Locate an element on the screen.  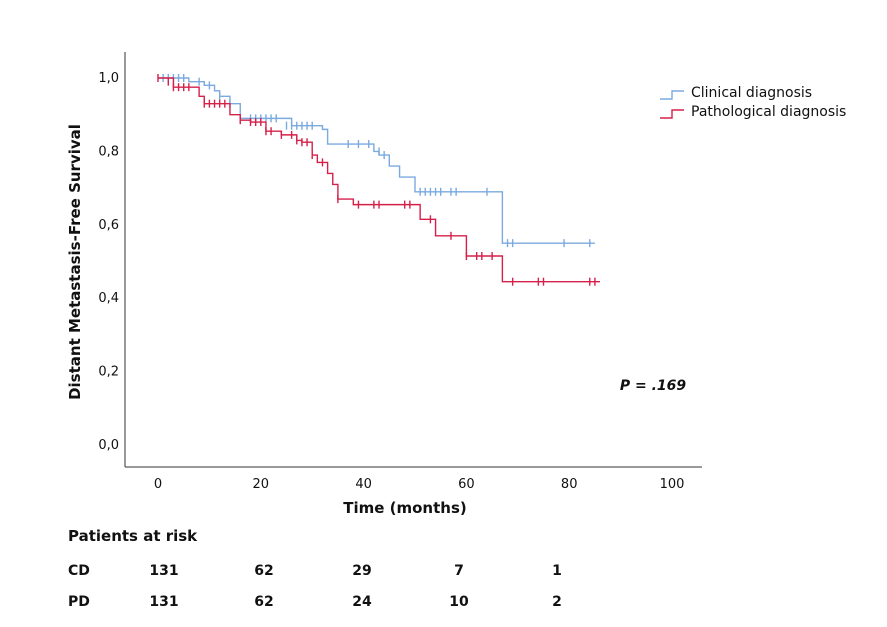
x-tick-label: 100 is located at coordinates (672, 484).